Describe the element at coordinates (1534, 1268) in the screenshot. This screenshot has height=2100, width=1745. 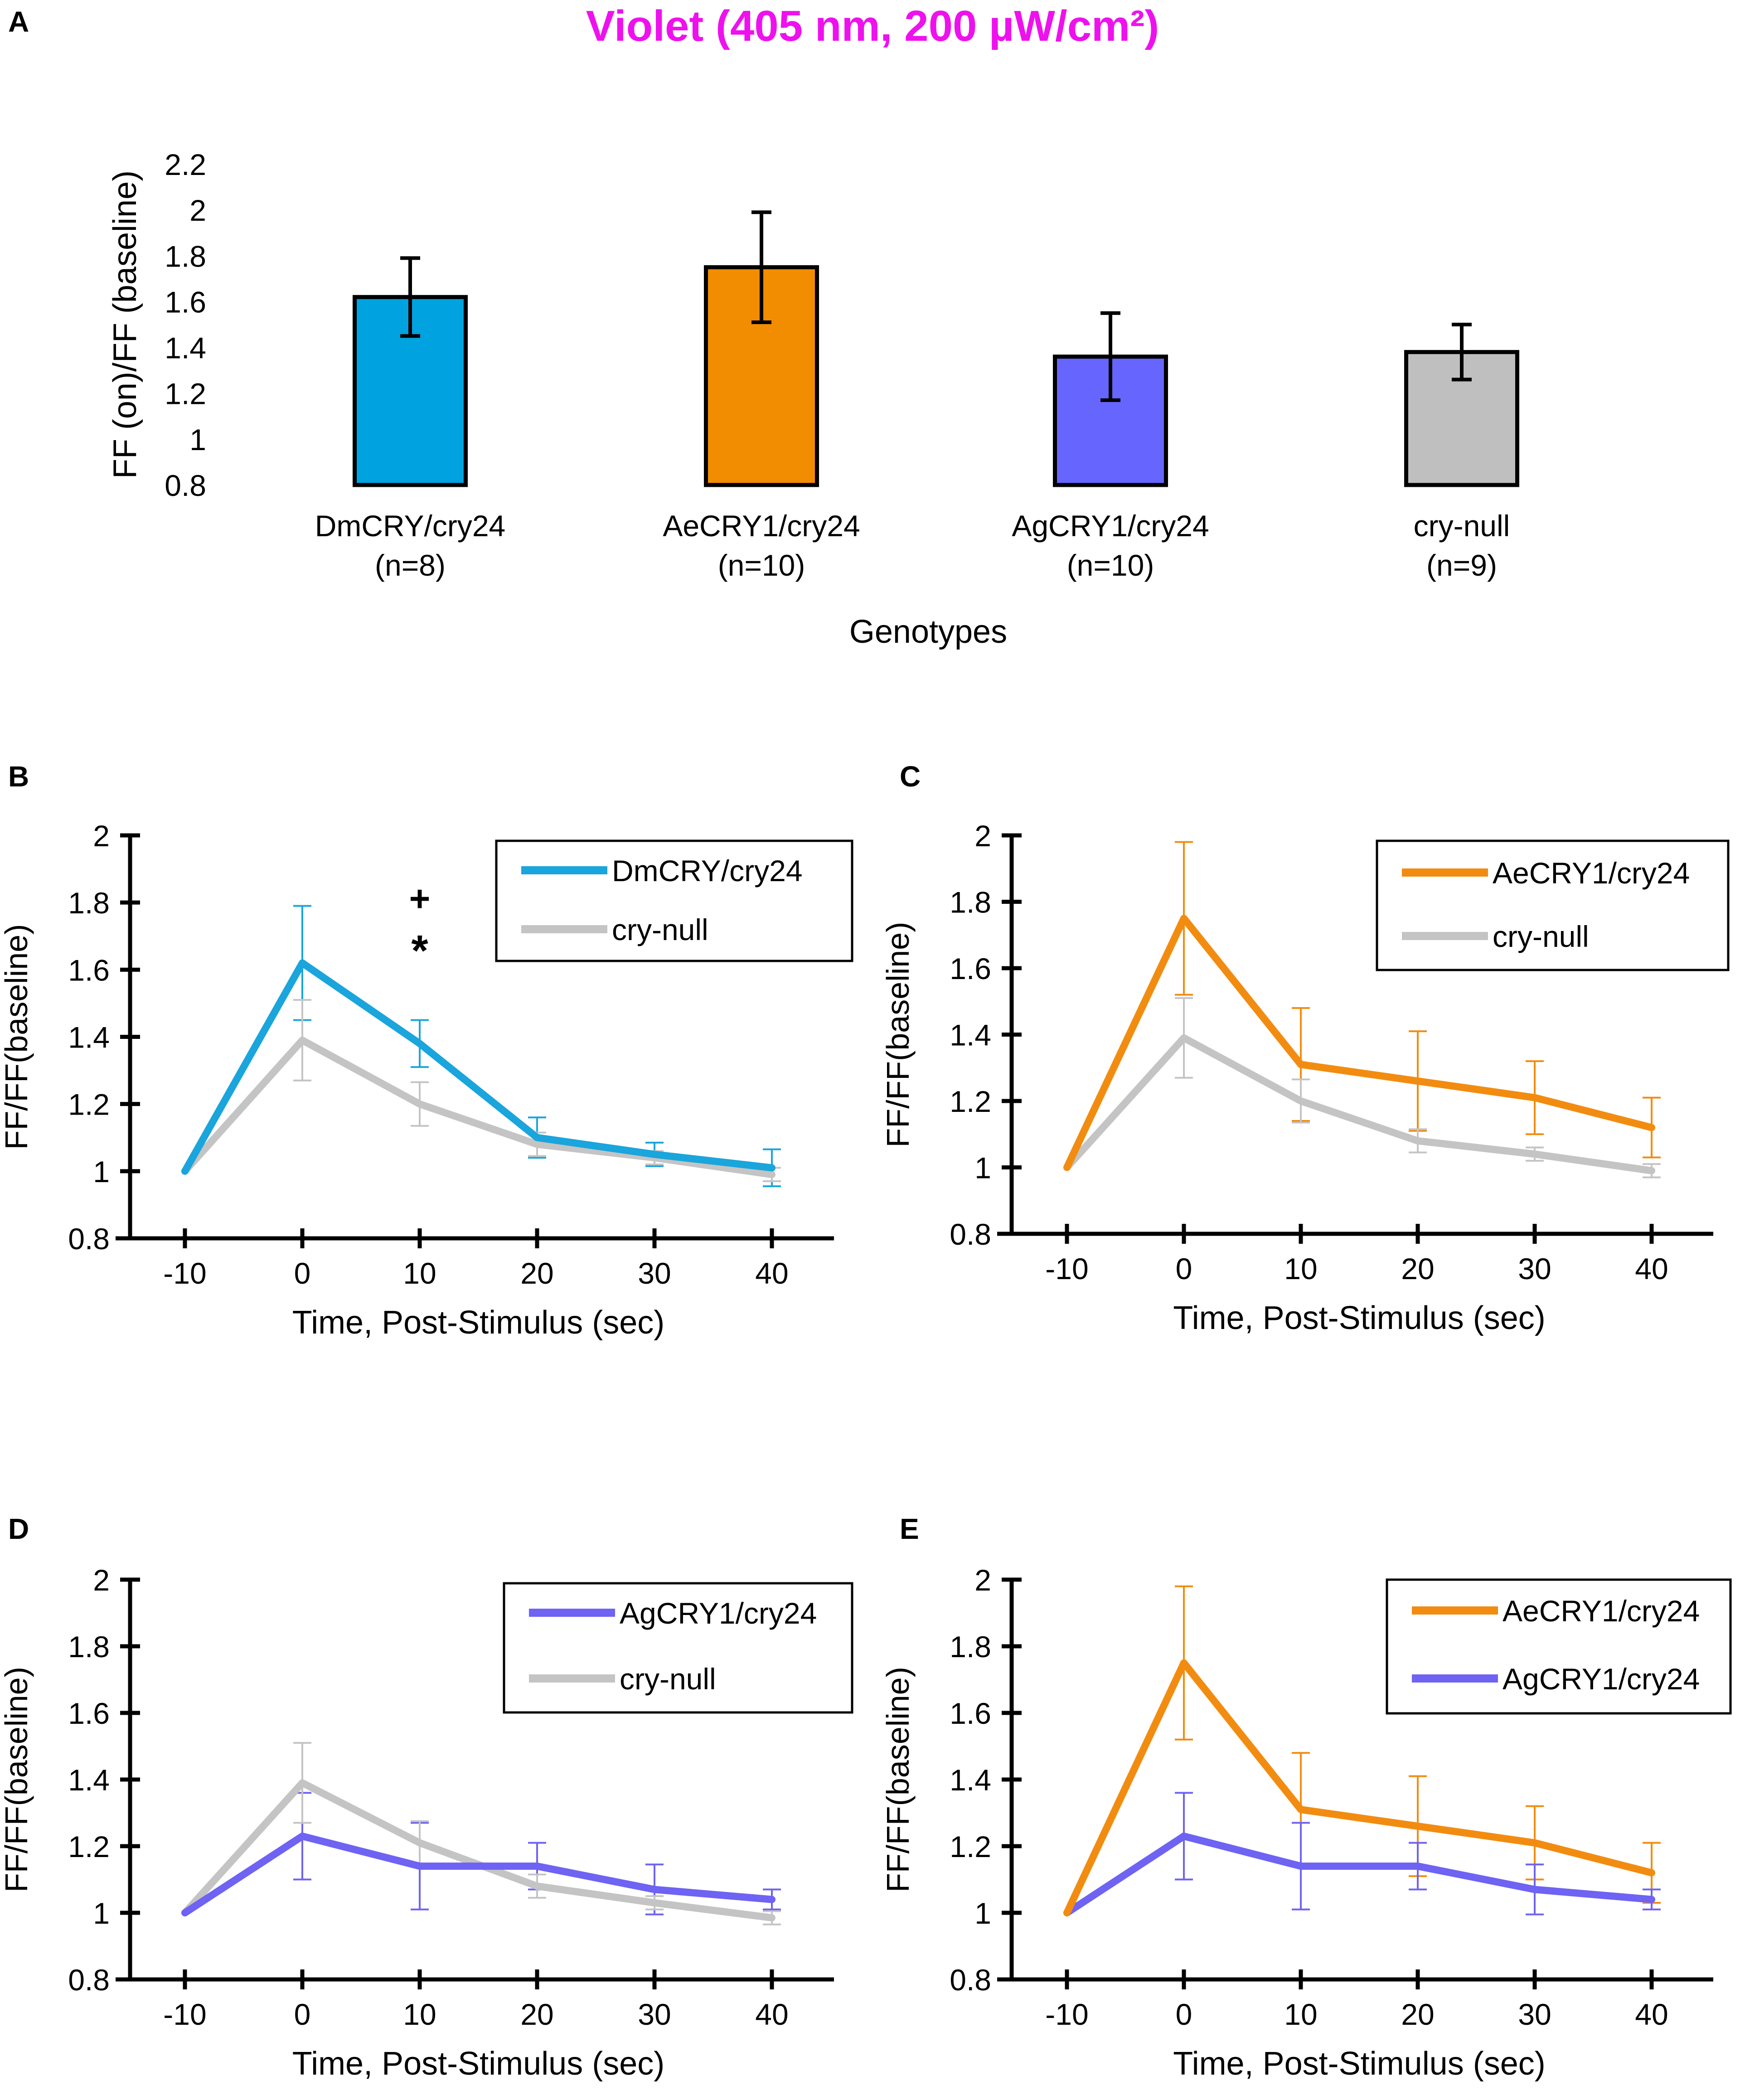
I see `panel-c-xtick-label: 30` at that location.